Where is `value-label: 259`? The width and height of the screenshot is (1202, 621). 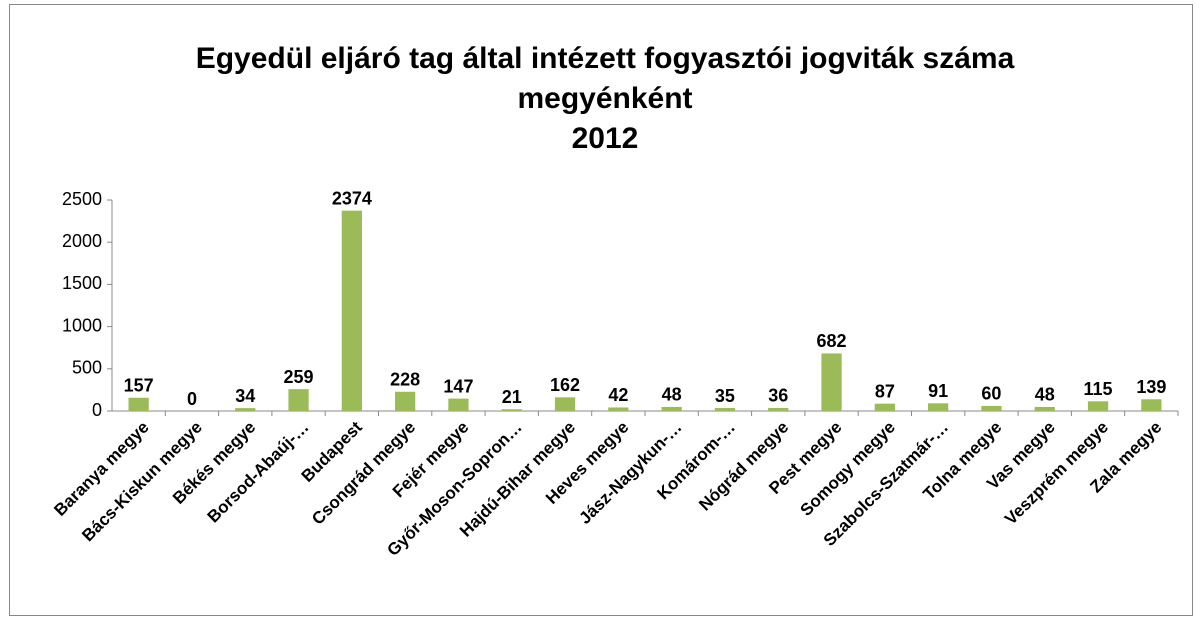
value-label: 259 is located at coordinates (299, 377).